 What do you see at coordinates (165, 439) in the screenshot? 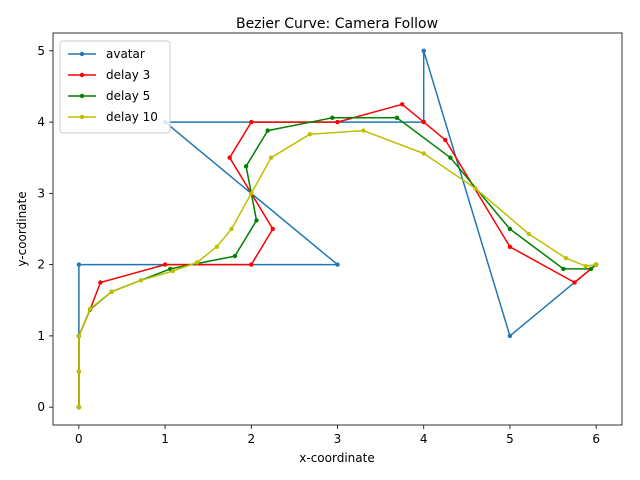
I see `x-tick-label: 1` at bounding box center [165, 439].